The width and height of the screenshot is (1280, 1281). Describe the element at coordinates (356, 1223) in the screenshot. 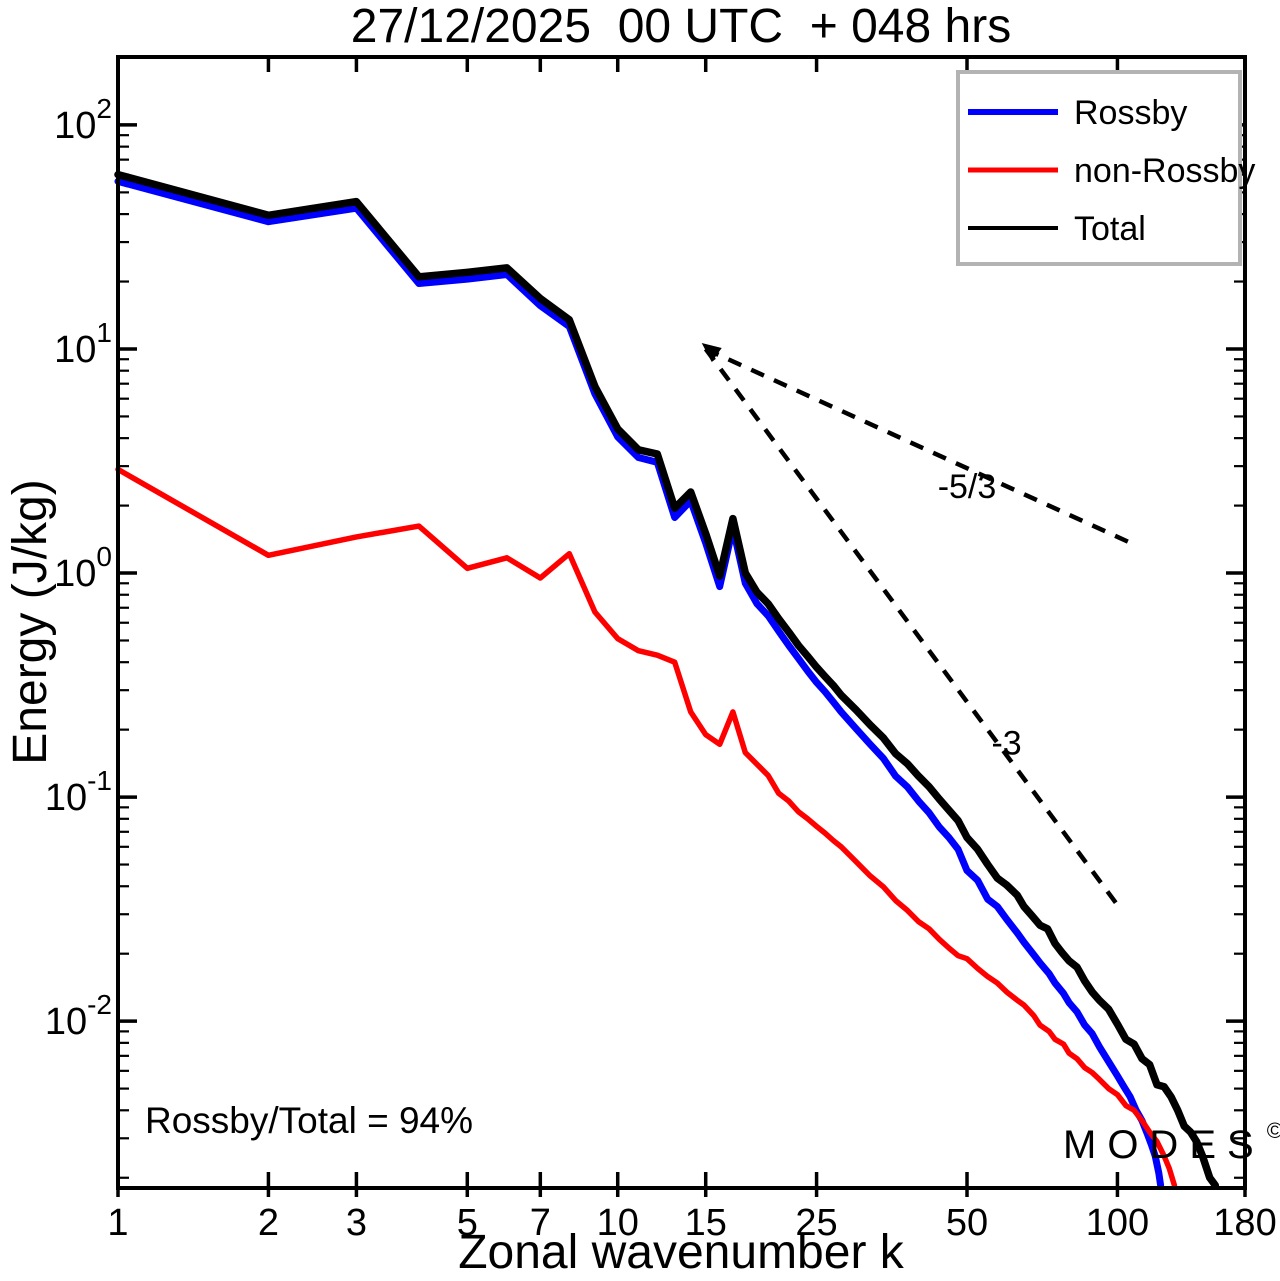

I see `x-tick-label: 3` at that location.